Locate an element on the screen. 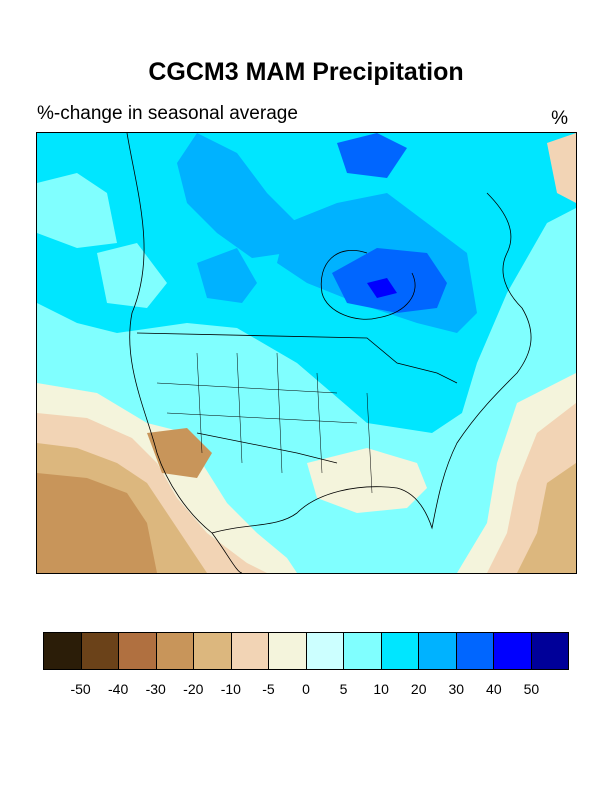 The height and width of the screenshot is (792, 612). field-m5-0-north is located at coordinates (561, 168).